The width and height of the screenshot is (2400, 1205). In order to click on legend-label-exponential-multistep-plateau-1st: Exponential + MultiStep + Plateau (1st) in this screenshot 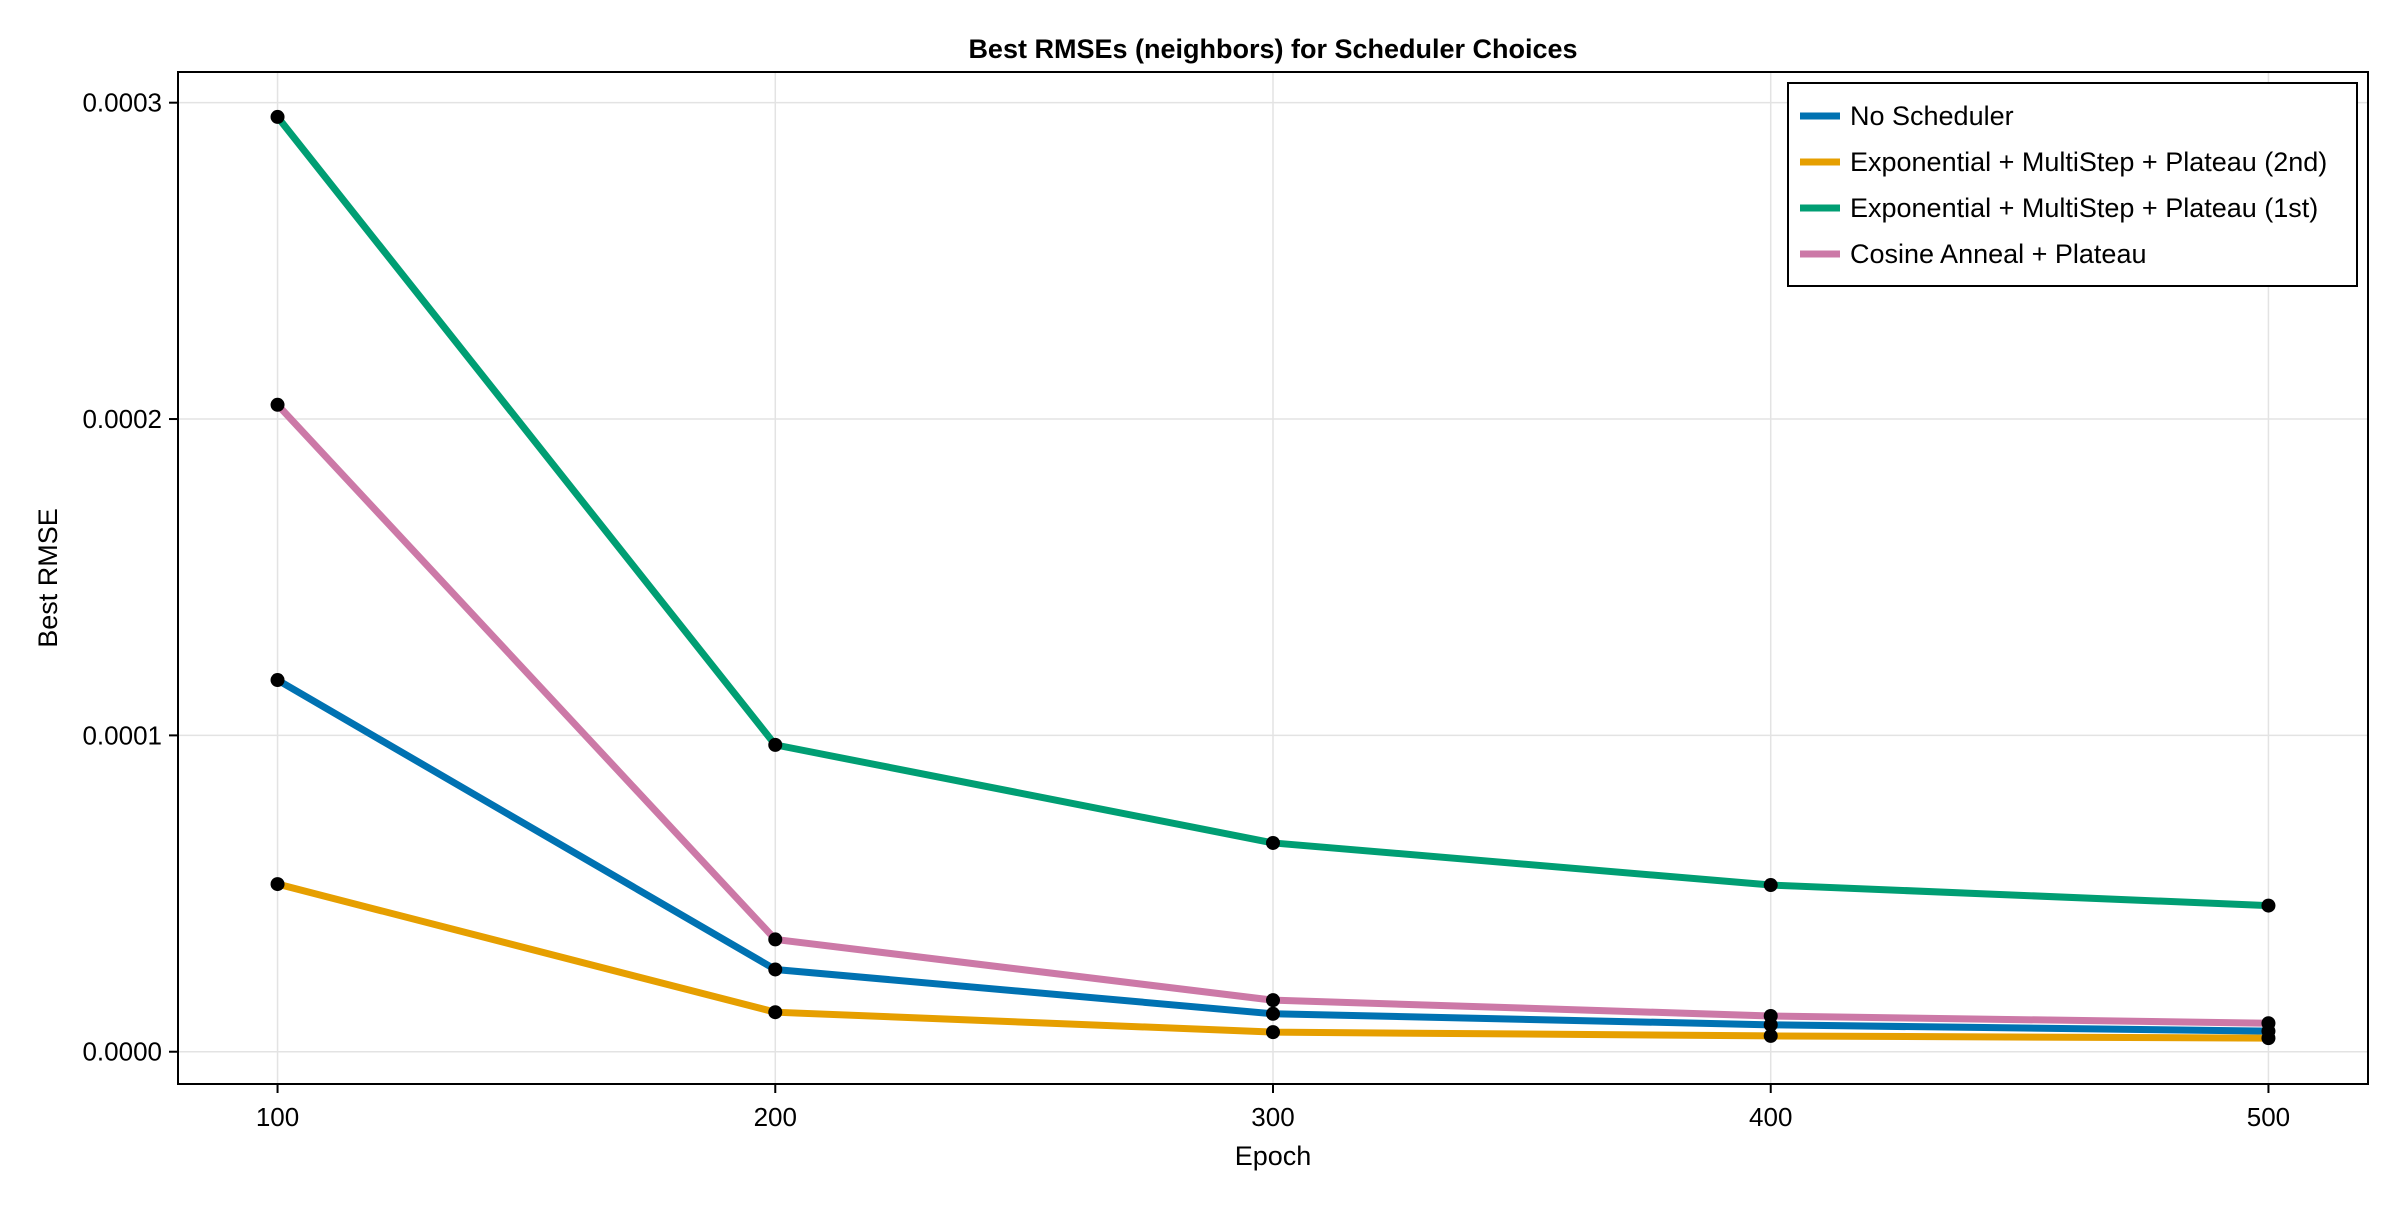, I will do `click(2084, 208)`.